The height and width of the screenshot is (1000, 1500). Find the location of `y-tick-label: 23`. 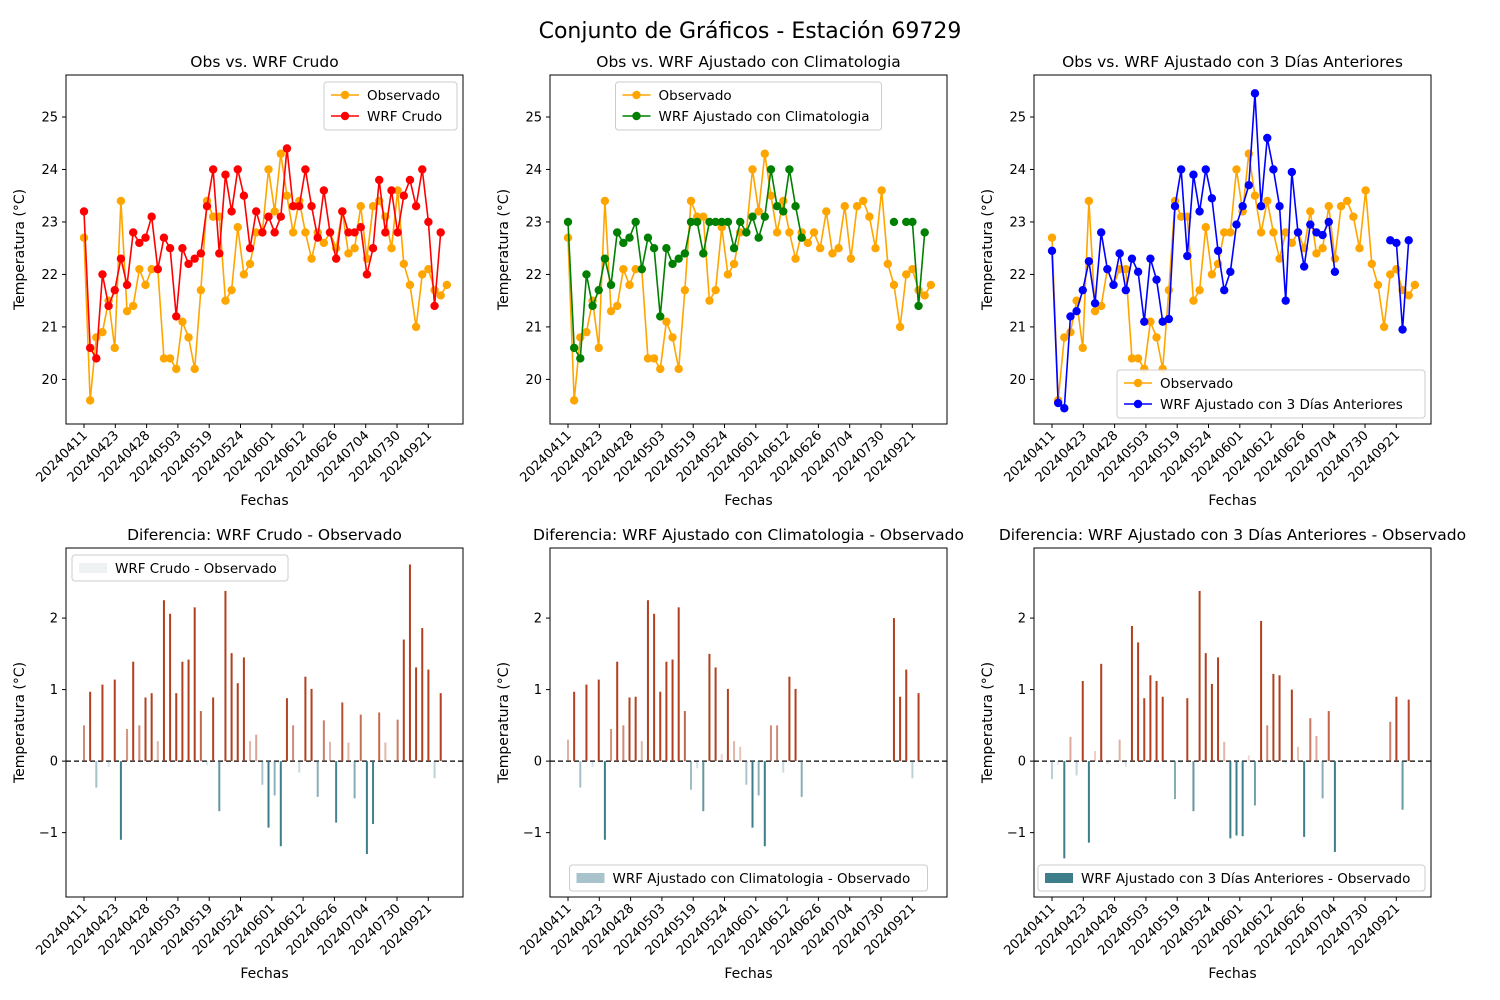

y-tick-label: 23 is located at coordinates (533, 222).